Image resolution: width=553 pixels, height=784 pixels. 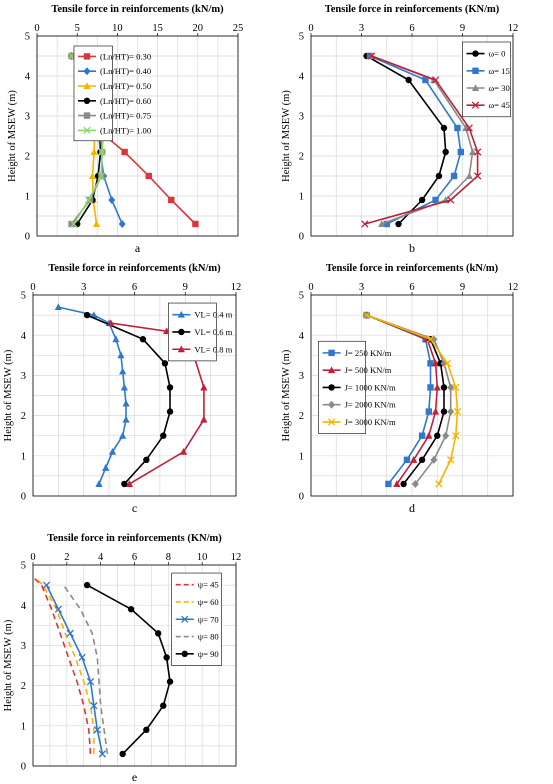 I want to click on legend-label: J= 1000 KN/m, so click(x=370, y=387).